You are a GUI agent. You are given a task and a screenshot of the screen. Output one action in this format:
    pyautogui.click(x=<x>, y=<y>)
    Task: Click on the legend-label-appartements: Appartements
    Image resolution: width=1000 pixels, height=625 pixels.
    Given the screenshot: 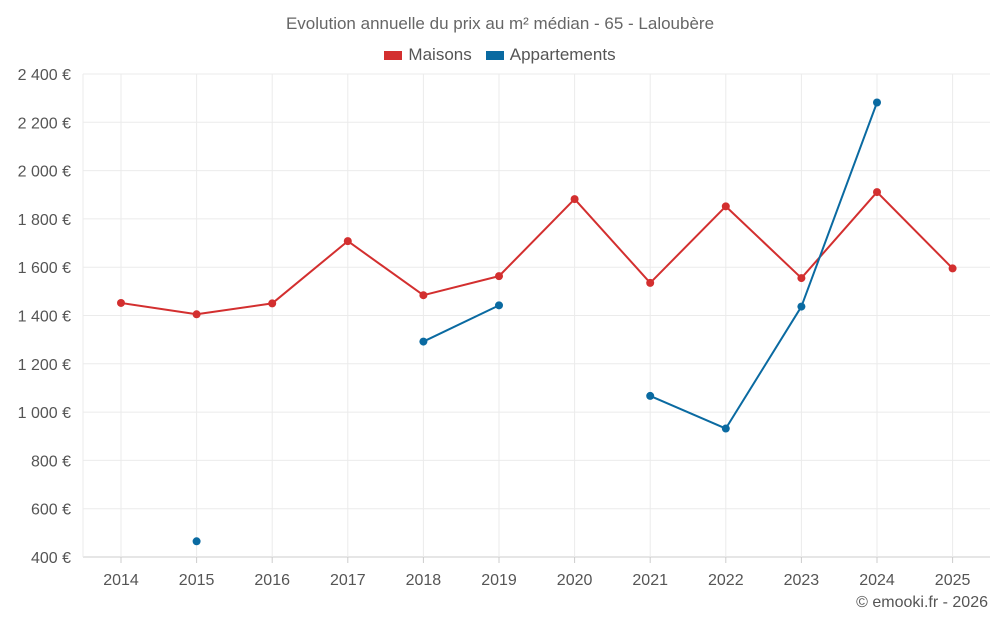 What is the action you would take?
    pyautogui.click(x=562, y=54)
    